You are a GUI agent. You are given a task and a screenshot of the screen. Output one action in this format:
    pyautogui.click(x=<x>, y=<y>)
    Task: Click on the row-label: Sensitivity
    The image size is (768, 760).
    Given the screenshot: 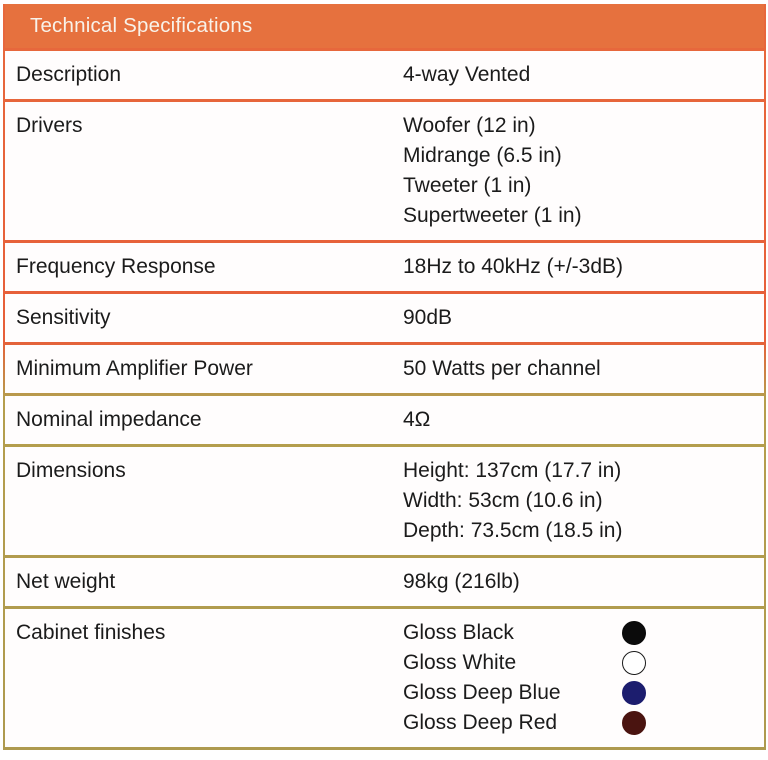 What is the action you would take?
    pyautogui.click(x=63, y=317)
    